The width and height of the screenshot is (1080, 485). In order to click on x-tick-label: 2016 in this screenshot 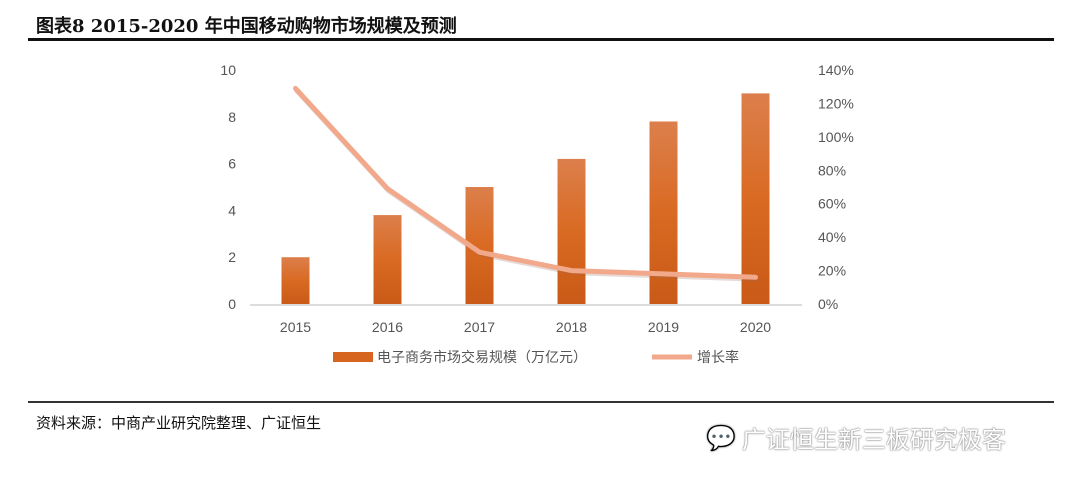, I will do `click(387, 327)`.